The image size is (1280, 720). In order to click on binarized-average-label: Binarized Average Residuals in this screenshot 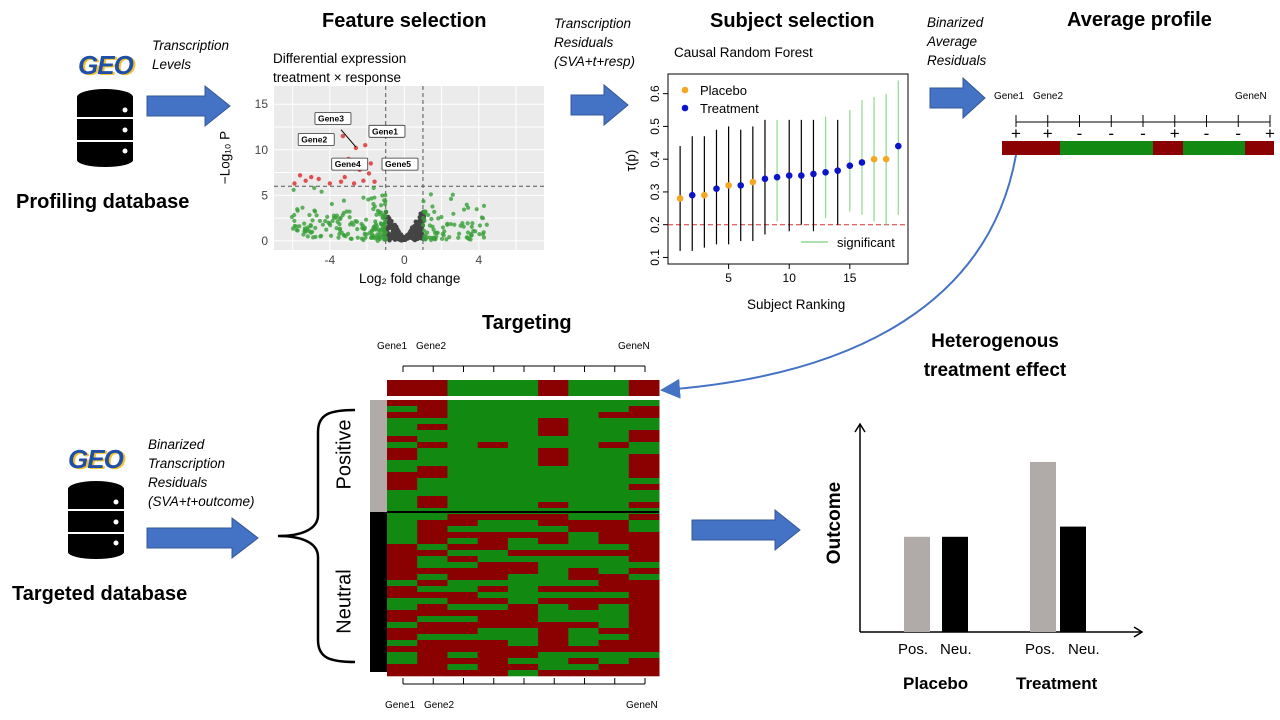, I will do `click(957, 41)`.